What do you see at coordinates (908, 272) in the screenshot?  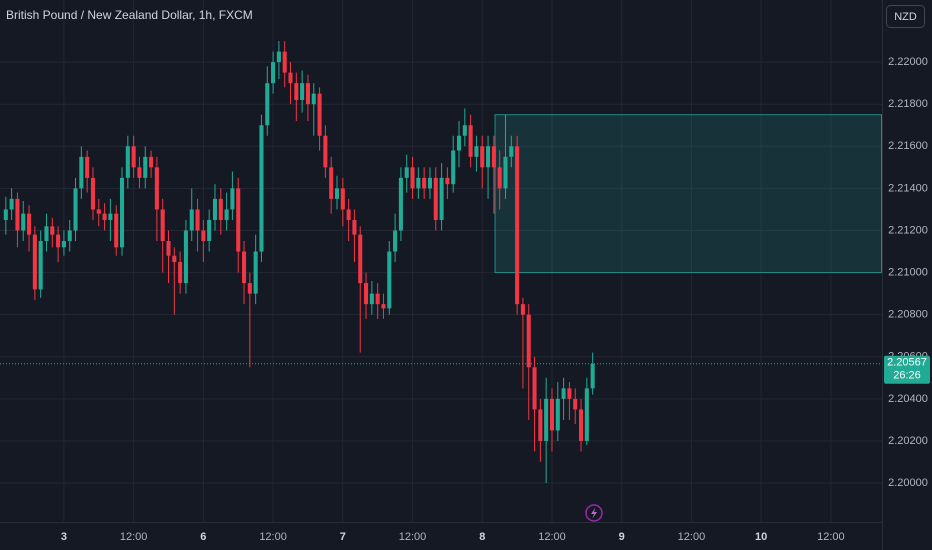 I see `y-tick-label: 2.21000` at bounding box center [908, 272].